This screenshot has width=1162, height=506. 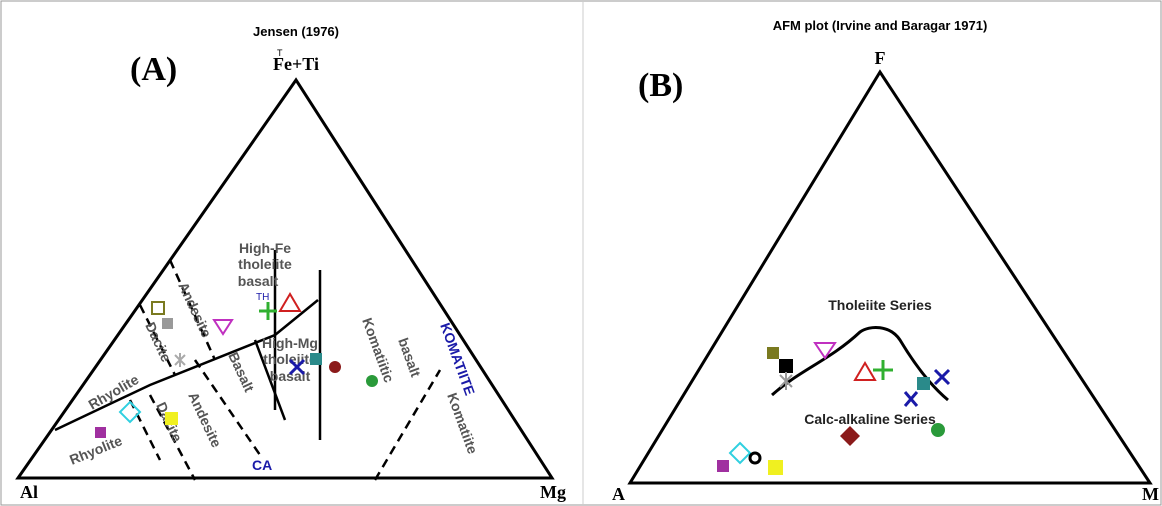 I want to click on right-vertex: M, so click(x=1150, y=494).